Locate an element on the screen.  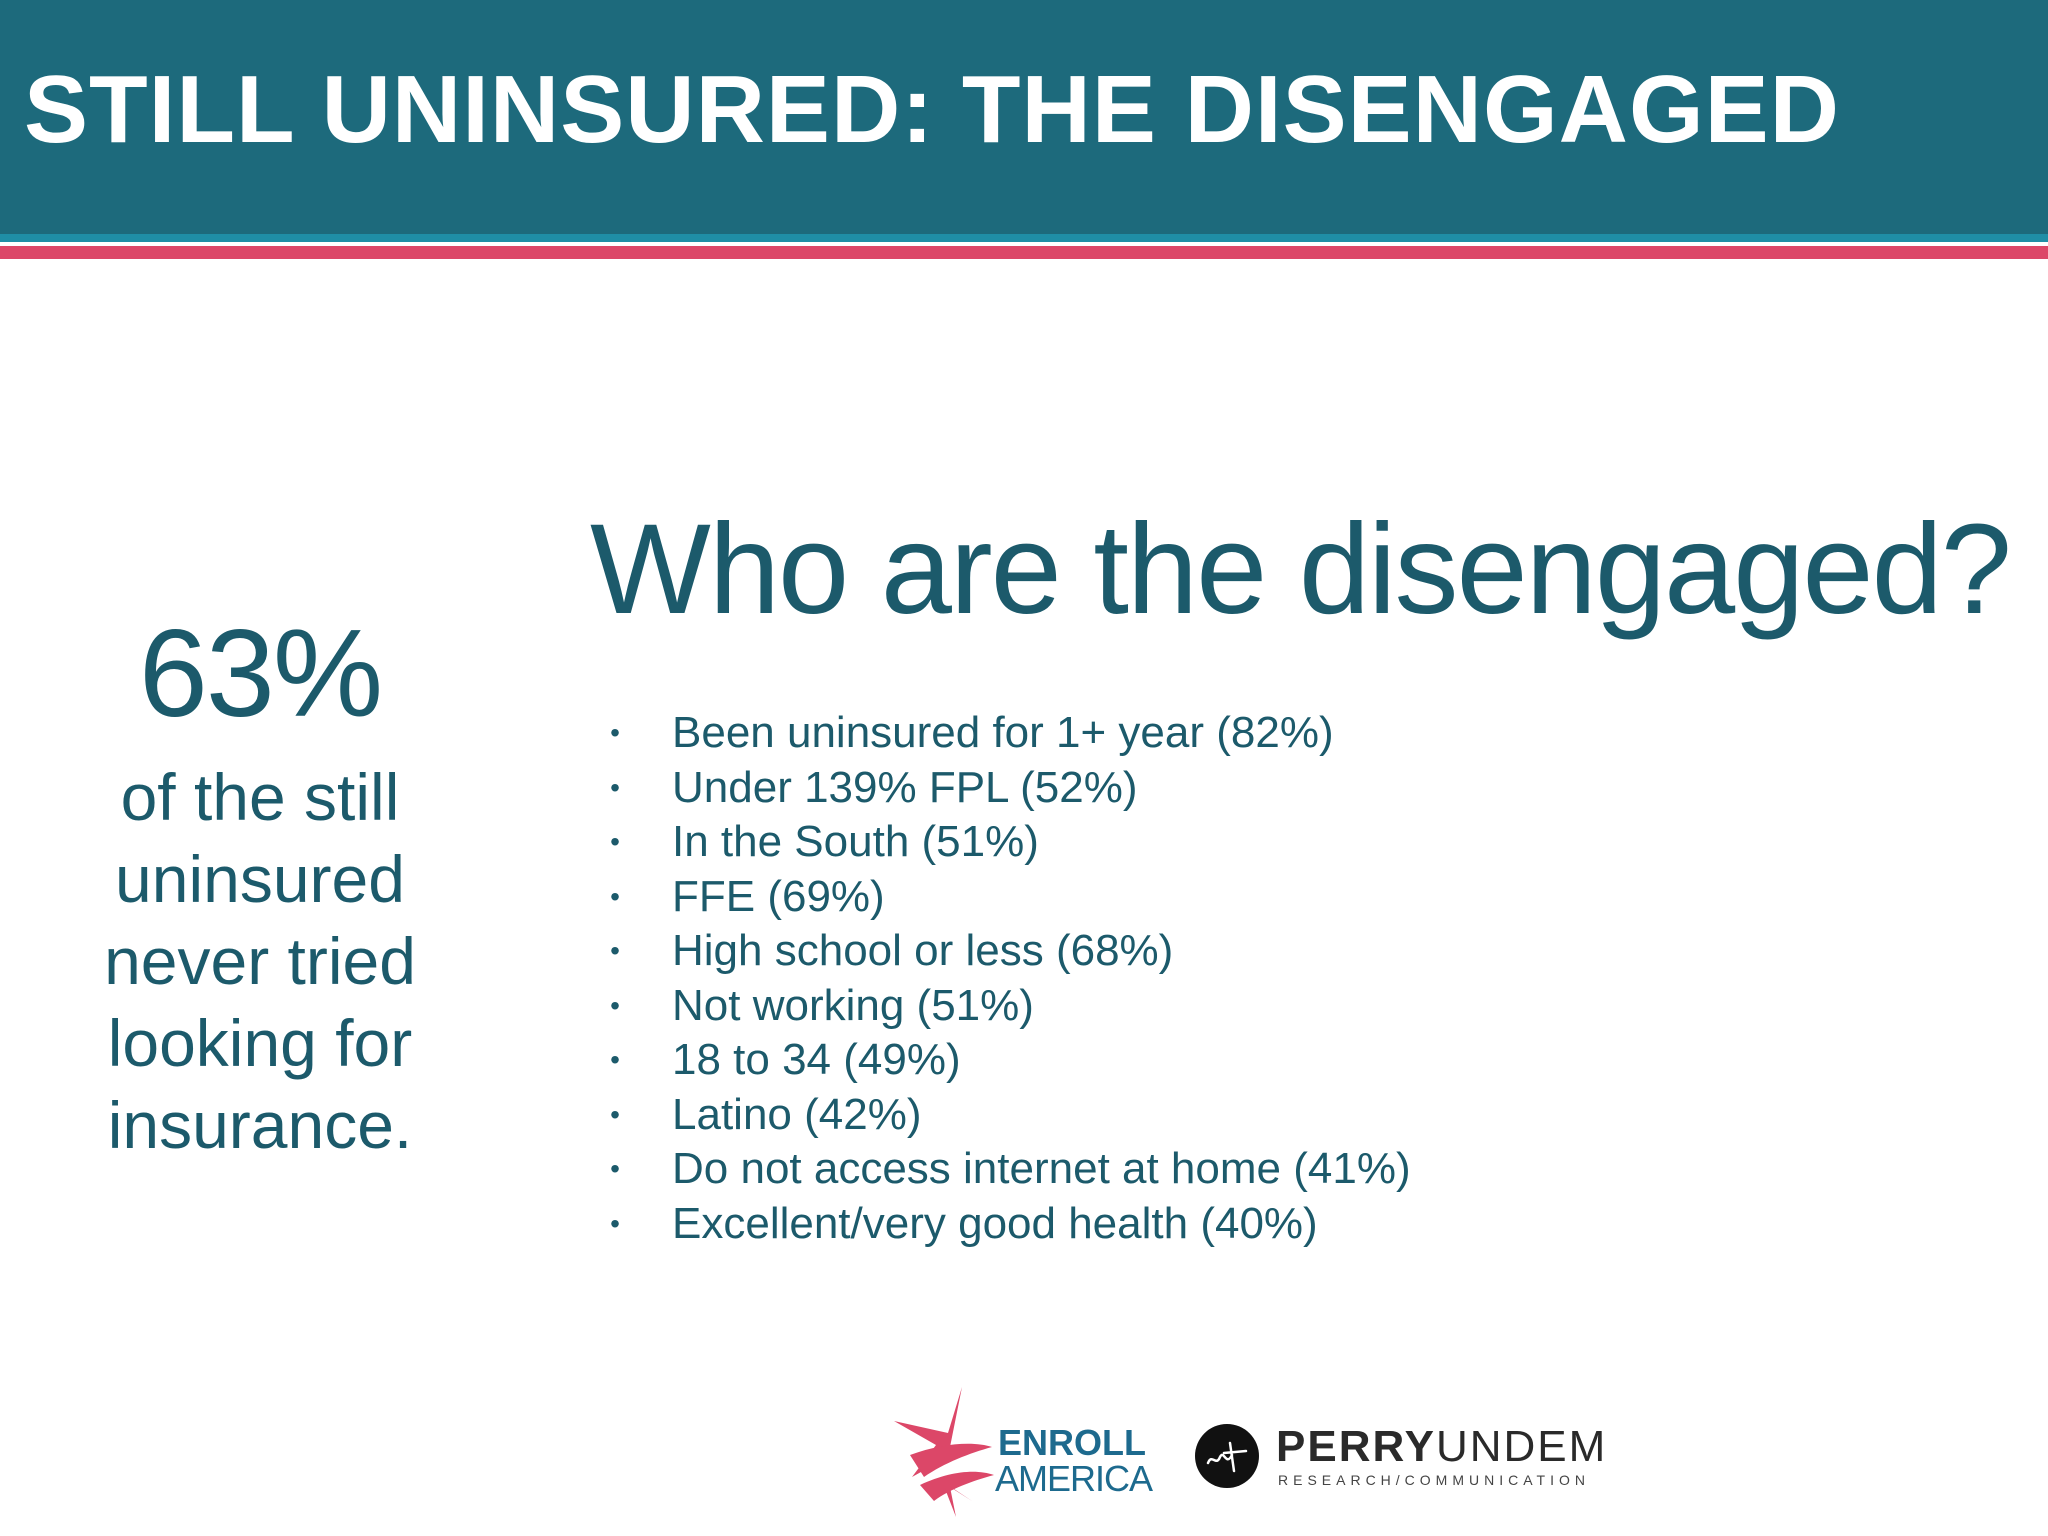
signature-circle-icon is located at coordinates (1227, 1456).